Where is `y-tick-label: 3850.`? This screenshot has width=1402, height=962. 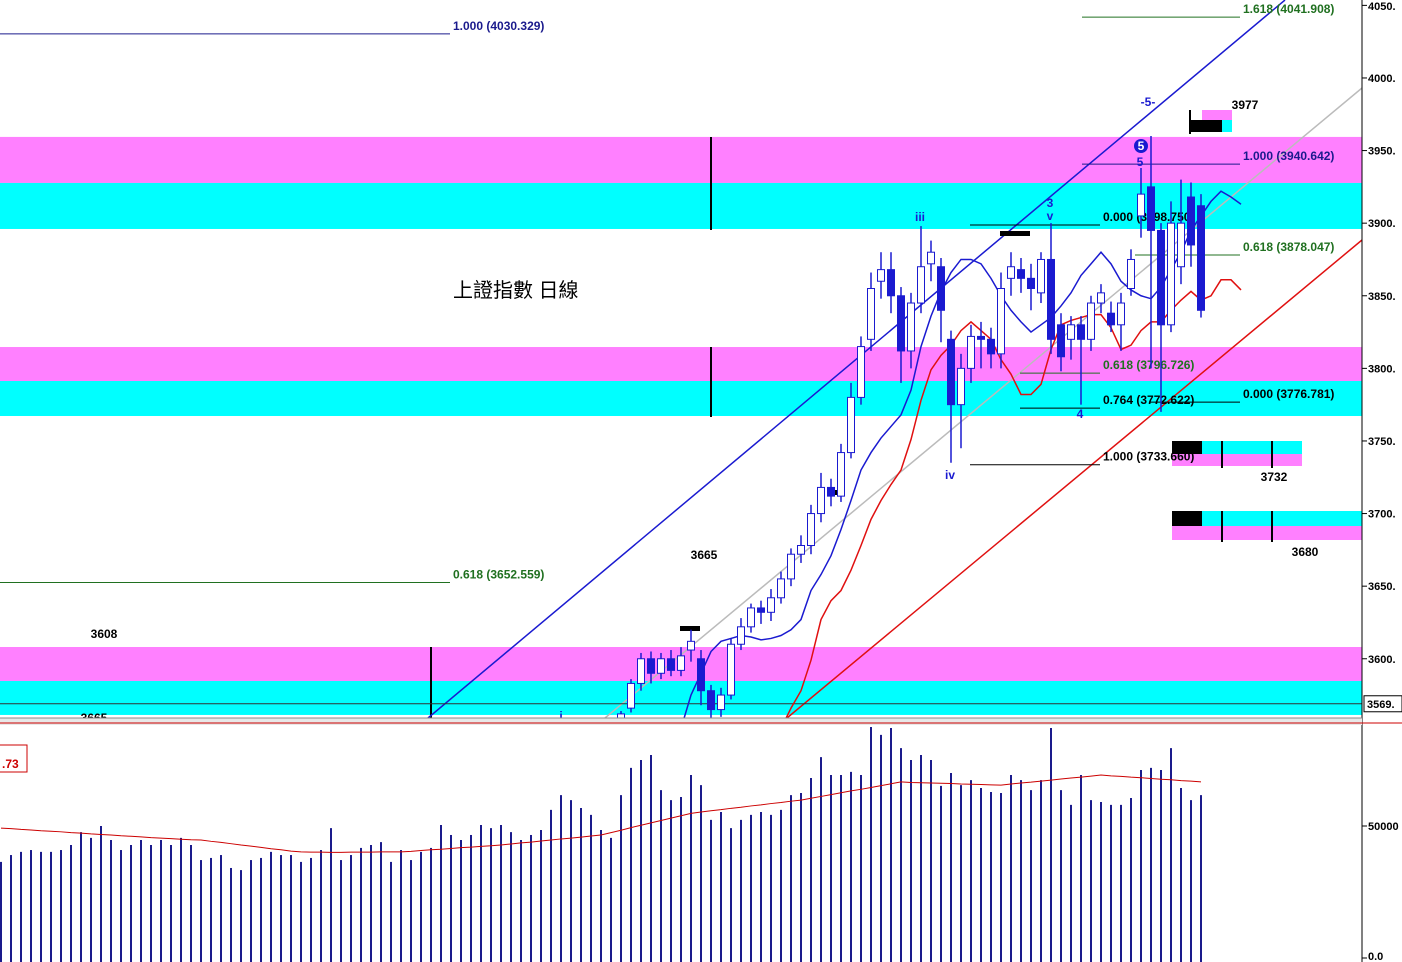 y-tick-label: 3850. is located at coordinates (1382, 297).